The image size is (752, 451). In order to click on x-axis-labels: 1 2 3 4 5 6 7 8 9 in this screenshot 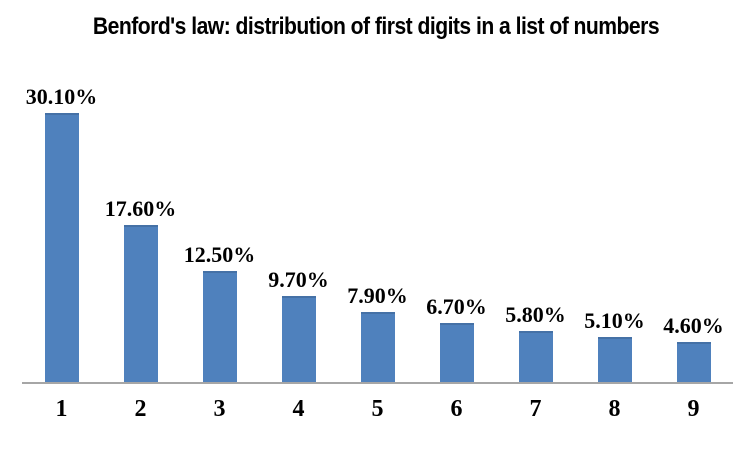, I will do `click(377, 409)`.